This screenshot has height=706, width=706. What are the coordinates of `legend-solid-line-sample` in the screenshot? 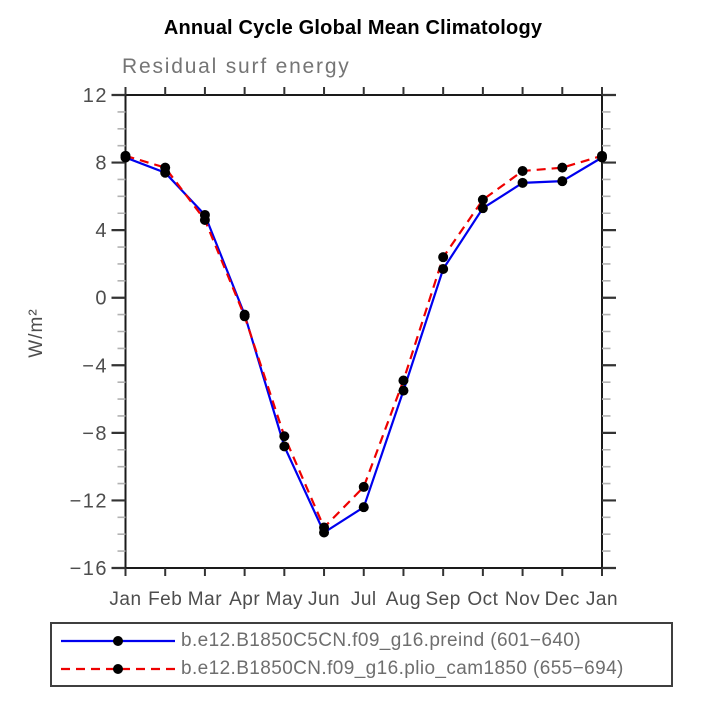 It's located at (118, 640).